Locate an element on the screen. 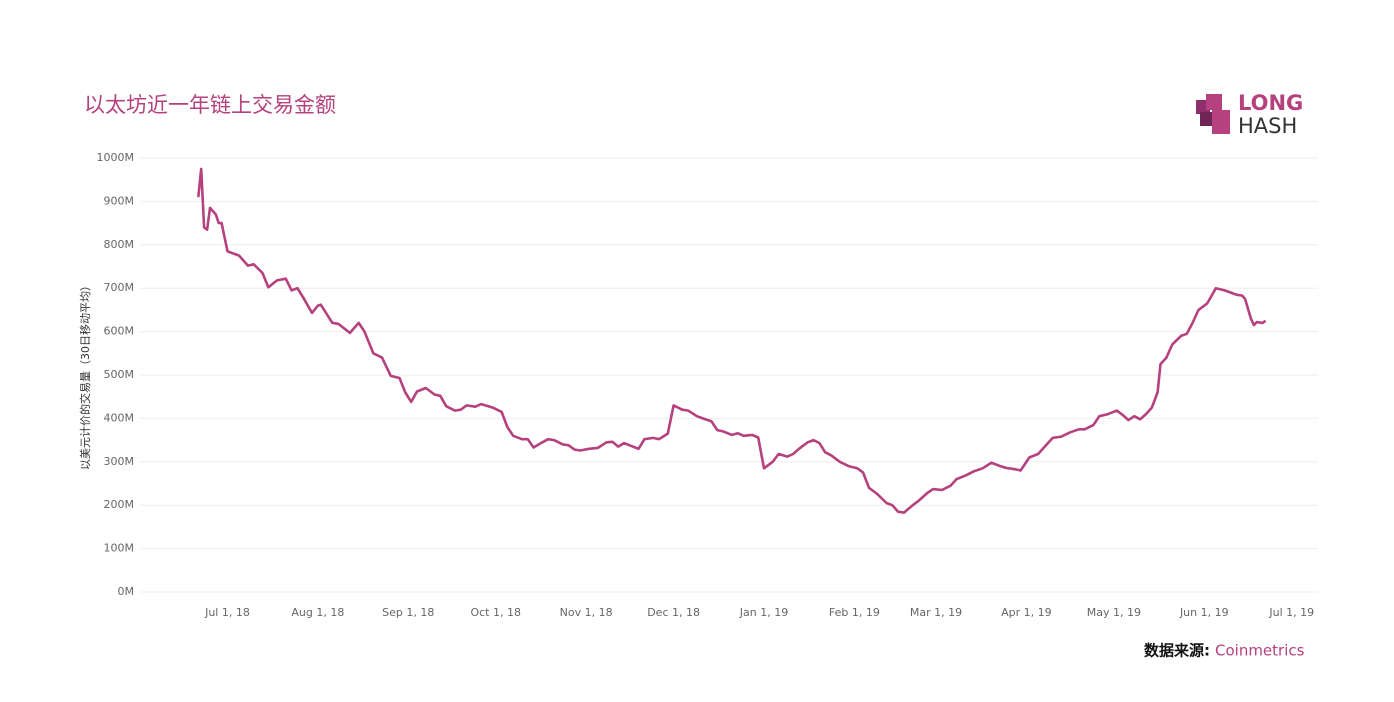 The height and width of the screenshot is (702, 1394). source-label: 数据来源: is located at coordinates (1177, 651).